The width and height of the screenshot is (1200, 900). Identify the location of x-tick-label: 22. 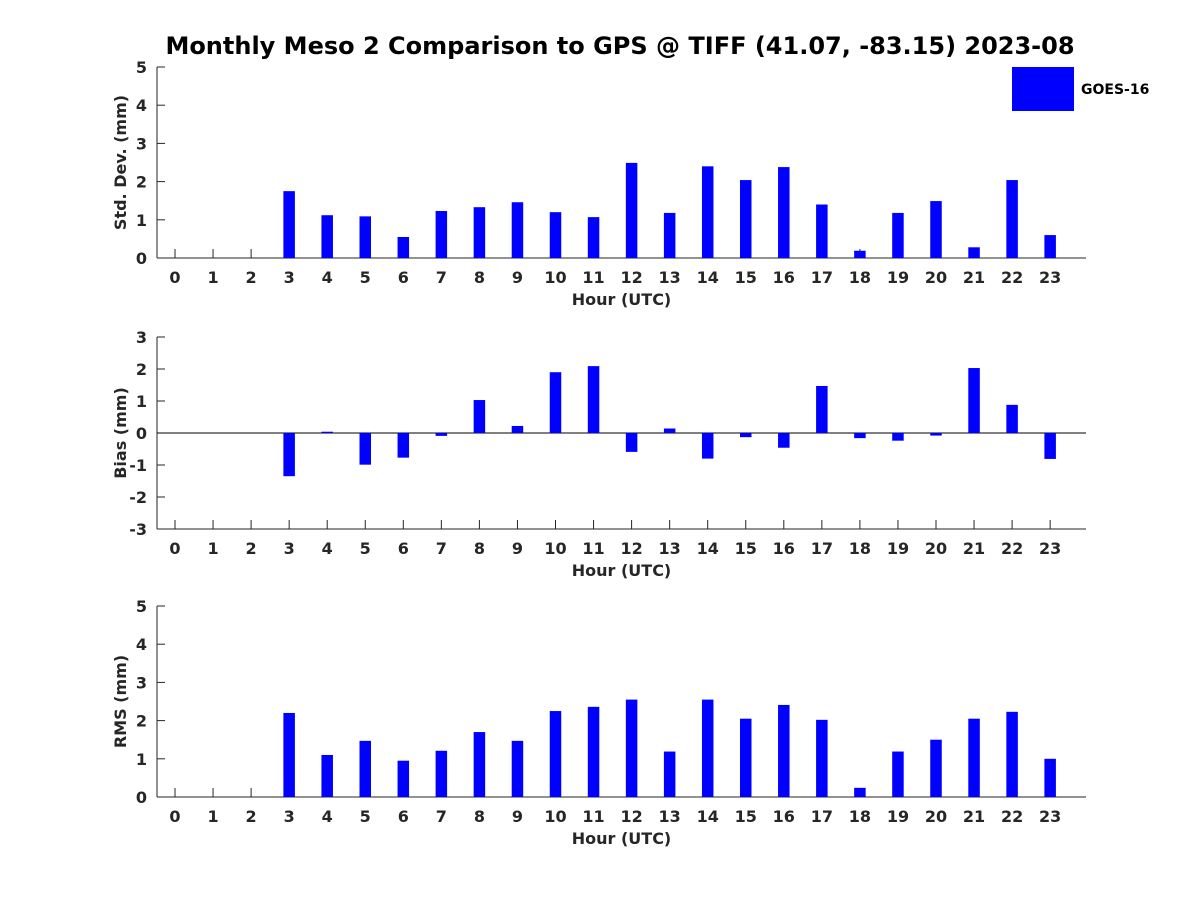
(1012, 816).